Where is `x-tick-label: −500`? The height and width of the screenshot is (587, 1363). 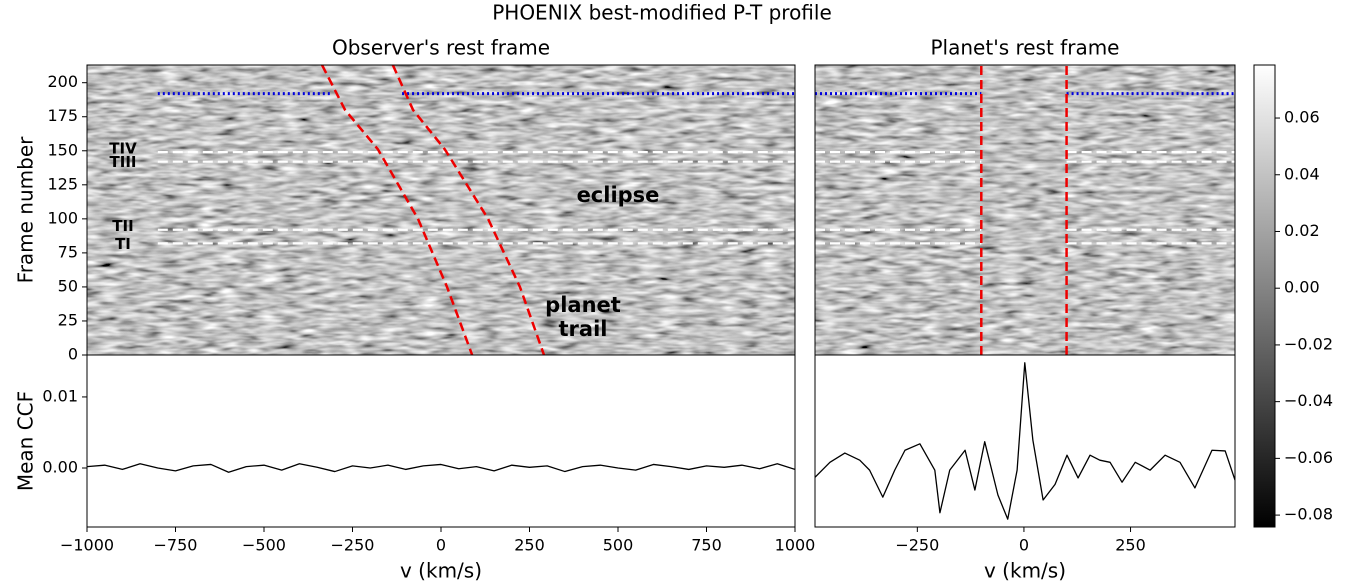 x-tick-label: −500 is located at coordinates (264, 545).